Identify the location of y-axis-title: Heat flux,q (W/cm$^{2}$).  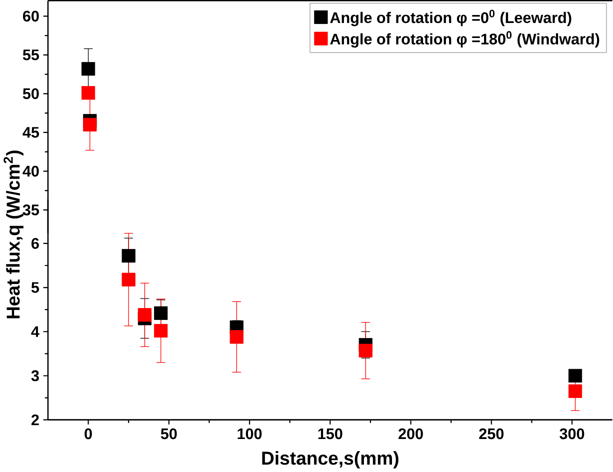
(14, 234).